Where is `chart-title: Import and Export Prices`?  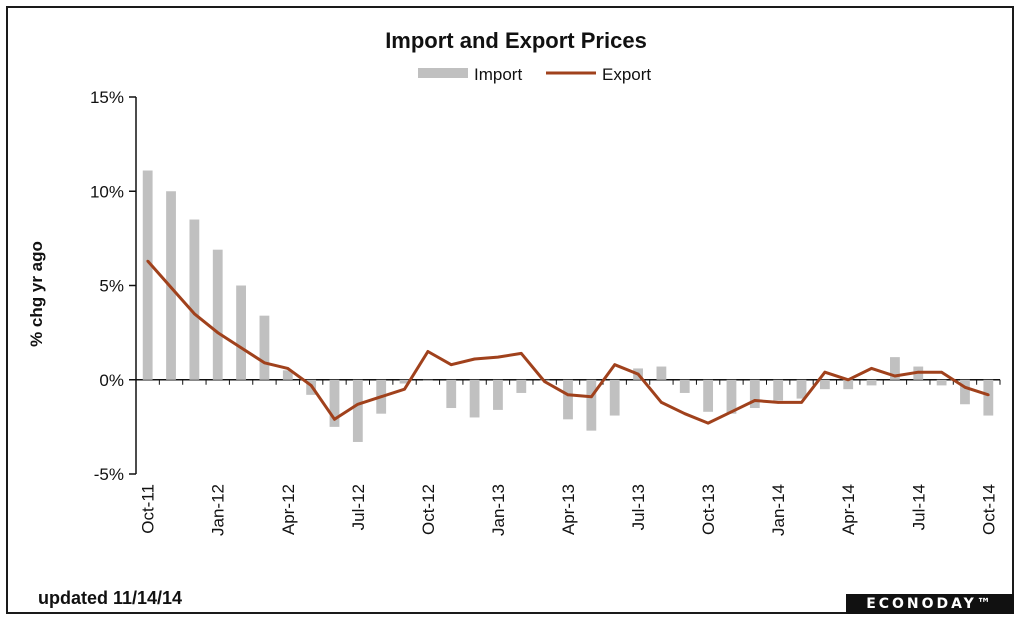
chart-title: Import and Export Prices is located at coordinates (516, 40).